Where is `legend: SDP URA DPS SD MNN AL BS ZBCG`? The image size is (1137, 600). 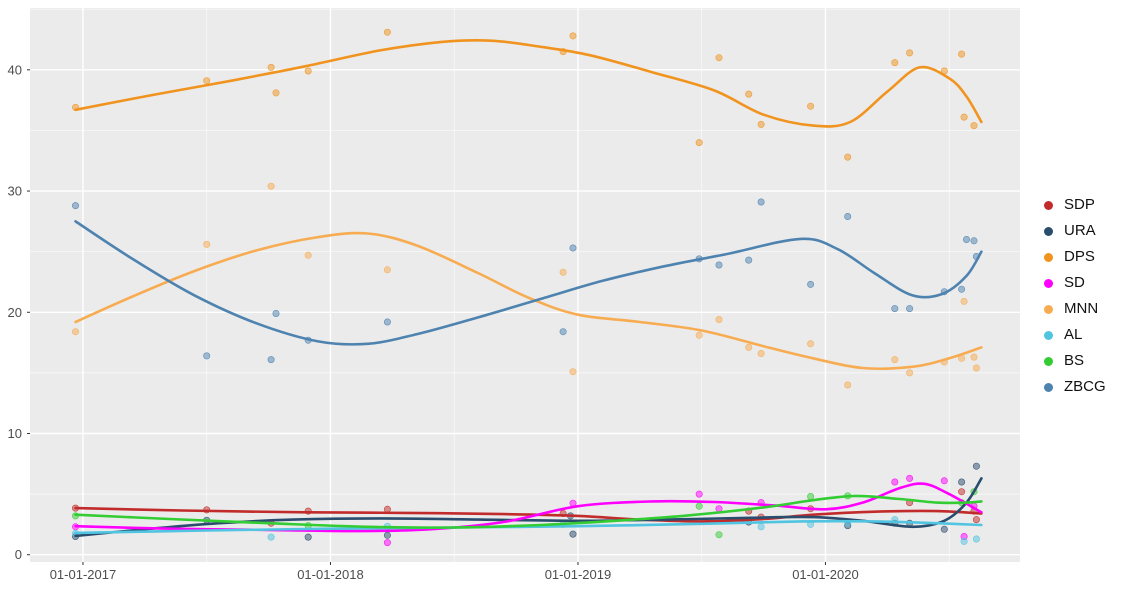
legend: SDP URA DPS SD MNN AL BS ZBCG is located at coordinates (1075, 296).